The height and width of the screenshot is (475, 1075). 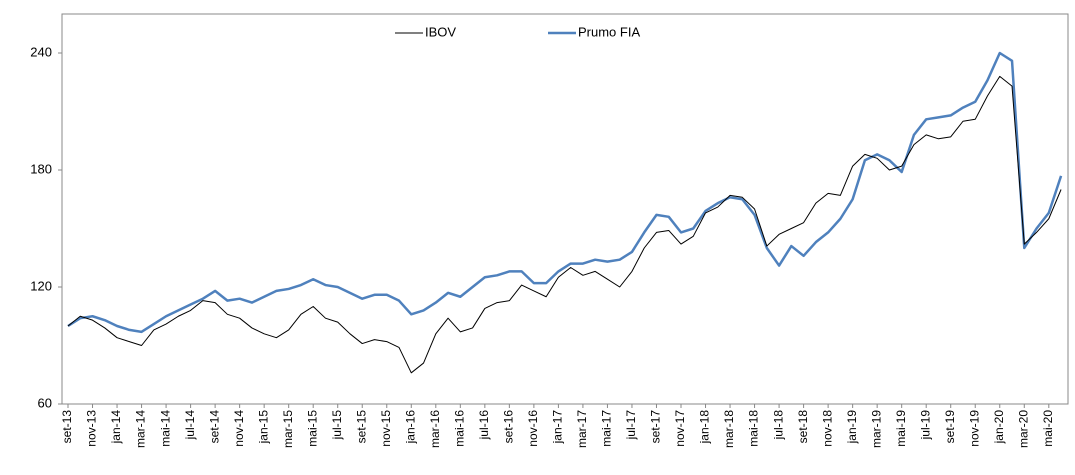 I want to click on x-tick-label: jan-14, so click(x=116, y=427).